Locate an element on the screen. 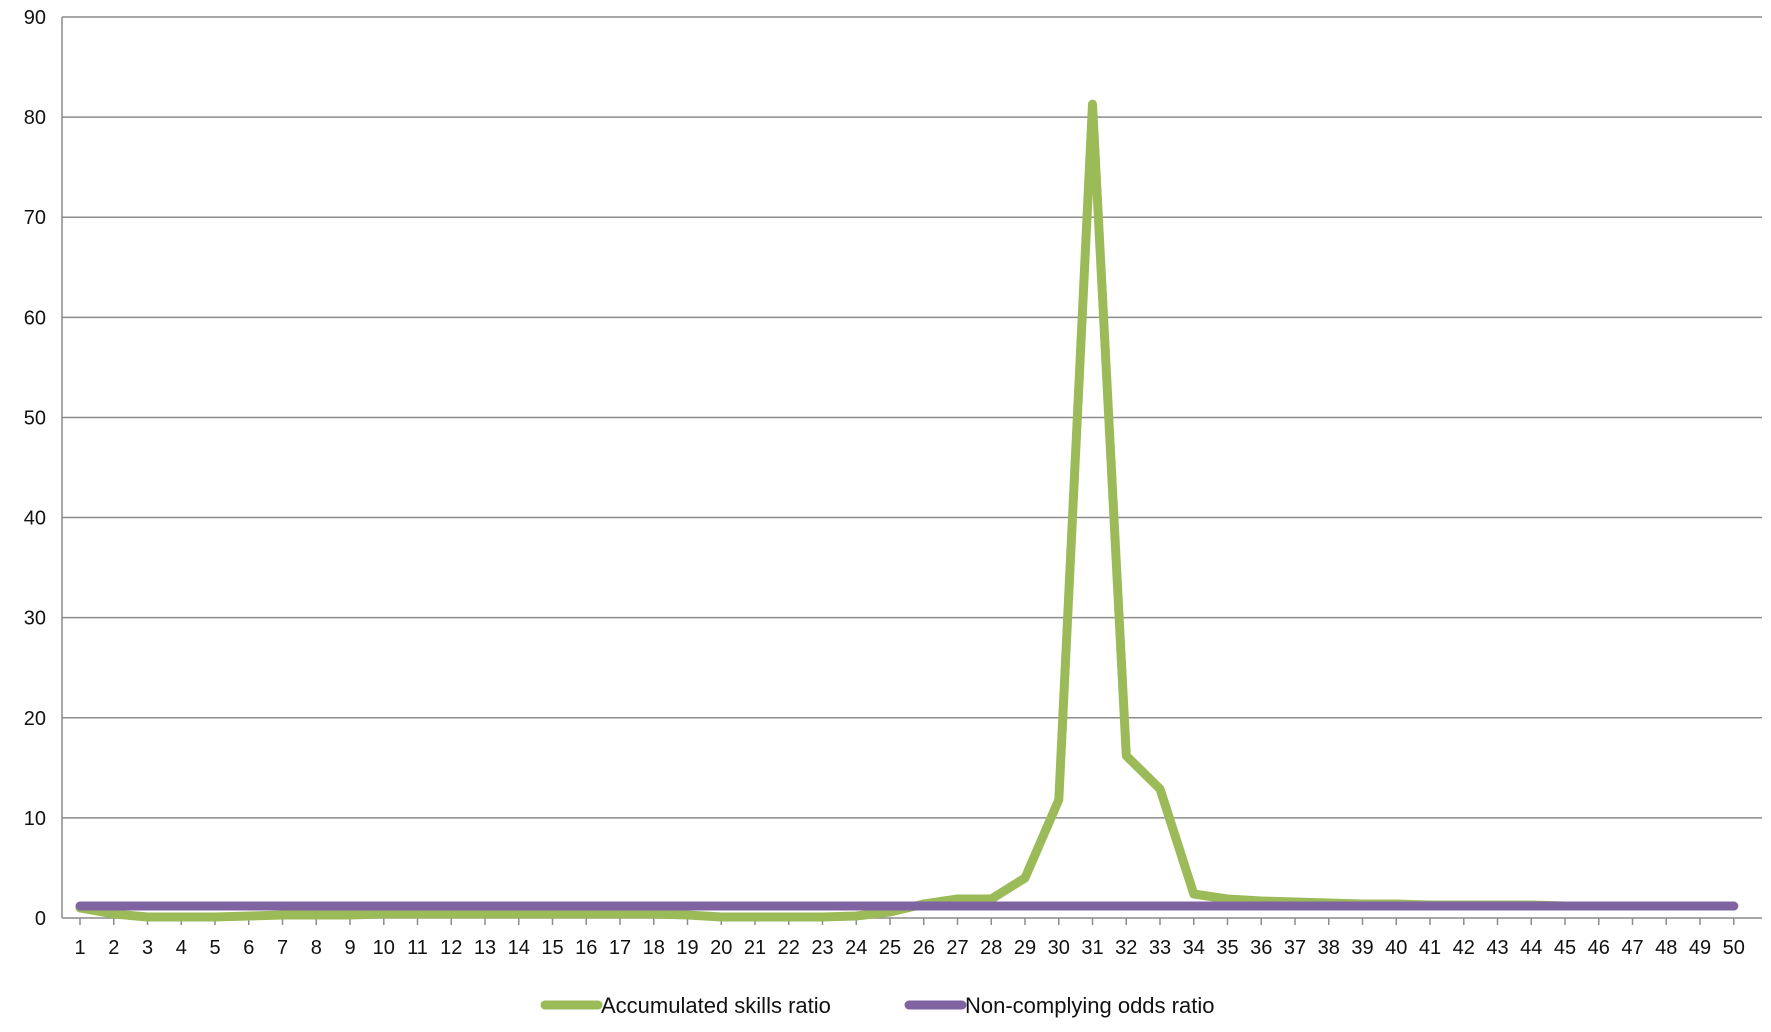 Image resolution: width=1771 pixels, height=1032 pixels. x-tick-label: 38 is located at coordinates (1329, 948).